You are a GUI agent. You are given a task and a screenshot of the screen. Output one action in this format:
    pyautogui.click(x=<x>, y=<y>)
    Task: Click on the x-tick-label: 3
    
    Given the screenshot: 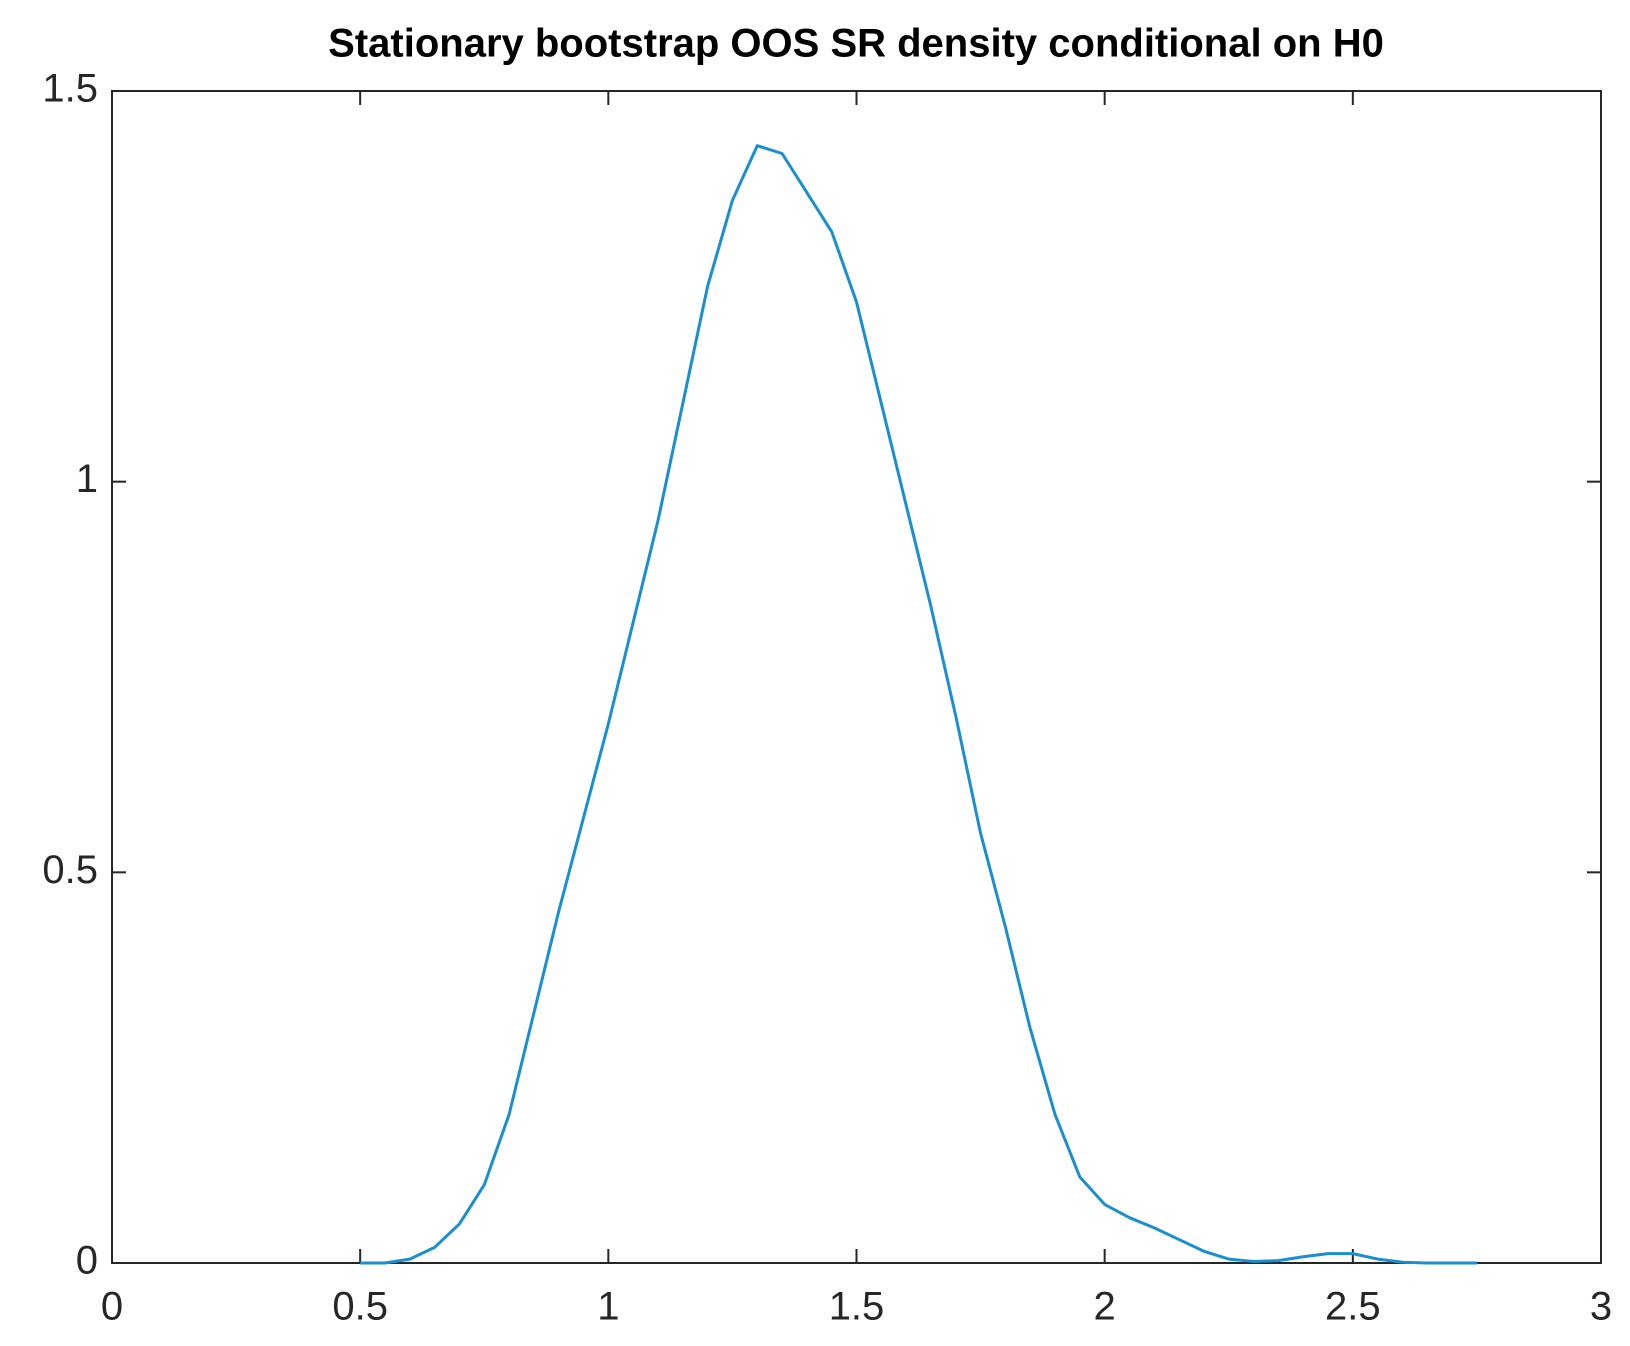 What is the action you would take?
    pyautogui.click(x=1601, y=1307)
    